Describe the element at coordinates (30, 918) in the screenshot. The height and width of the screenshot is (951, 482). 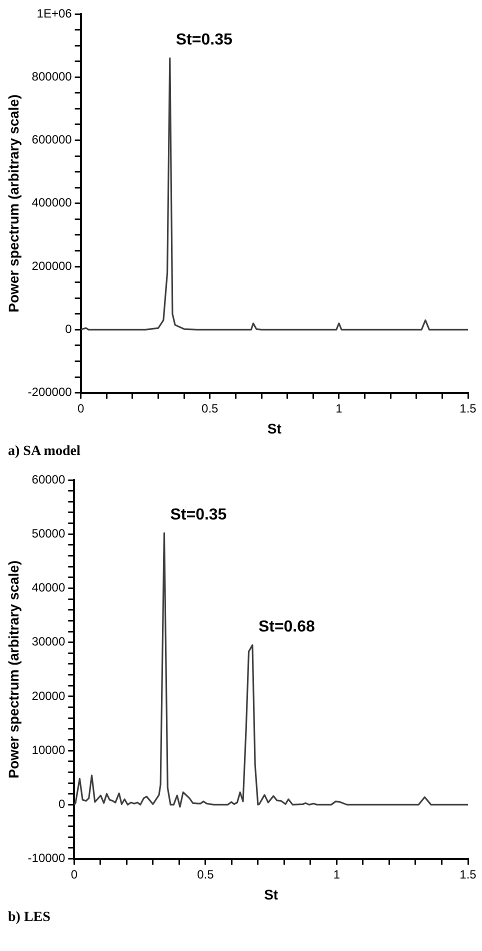
I see `text: b) LES` at that location.